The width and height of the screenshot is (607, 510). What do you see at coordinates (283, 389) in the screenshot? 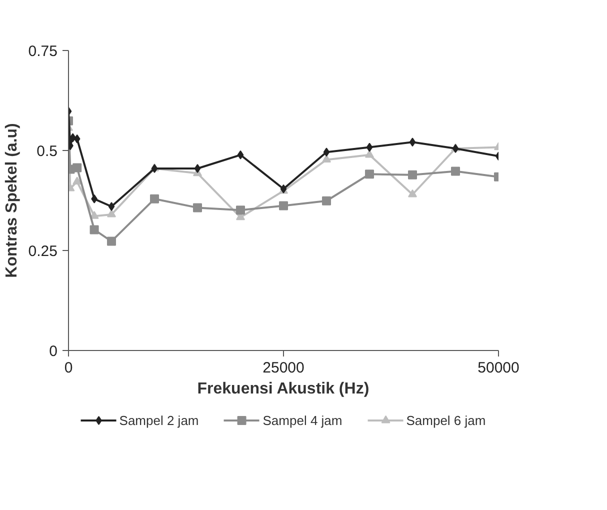
I see `x-axis-title: Frekuensi Akustik (Hz)` at bounding box center [283, 389].